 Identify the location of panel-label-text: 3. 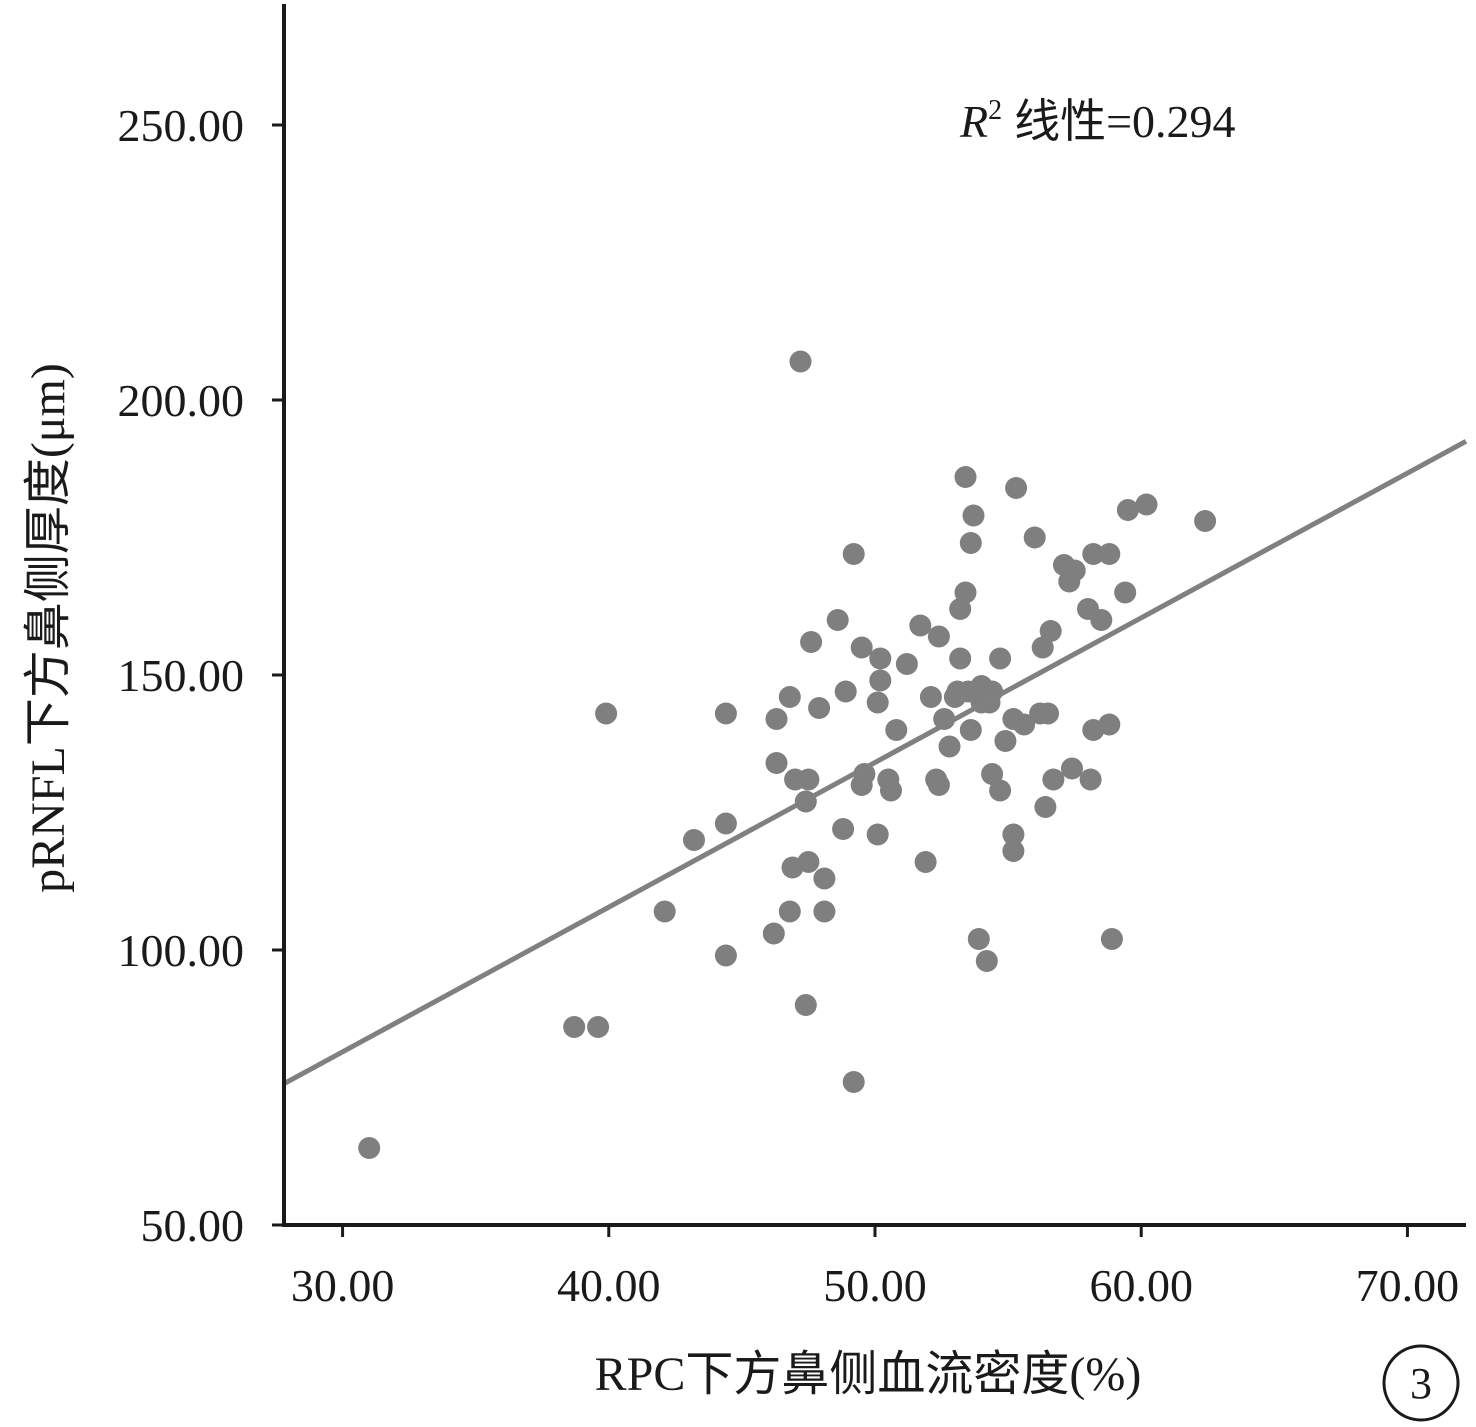
(1421, 1383).